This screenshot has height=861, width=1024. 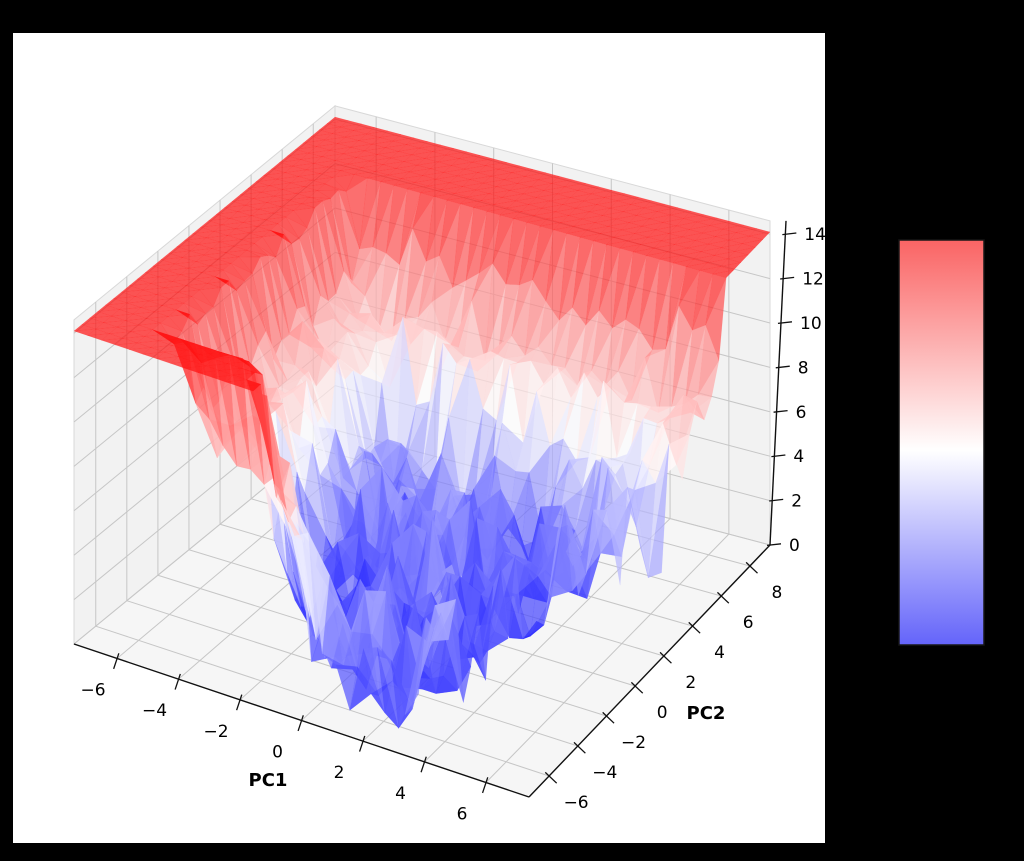 What do you see at coordinates (815, 235) in the screenshot?
I see `z-tick-label: 14` at bounding box center [815, 235].